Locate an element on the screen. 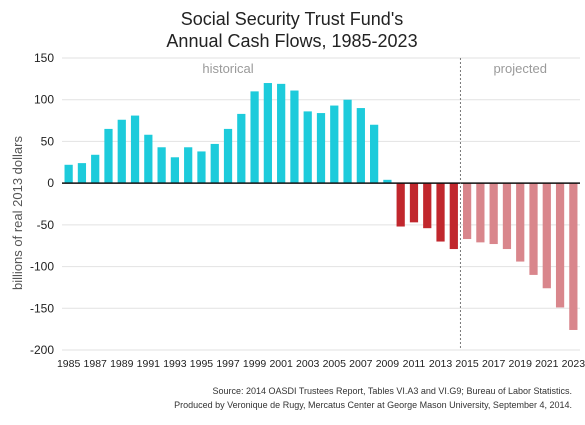 This screenshot has width=585, height=425. bar-2016 is located at coordinates (480, 213).